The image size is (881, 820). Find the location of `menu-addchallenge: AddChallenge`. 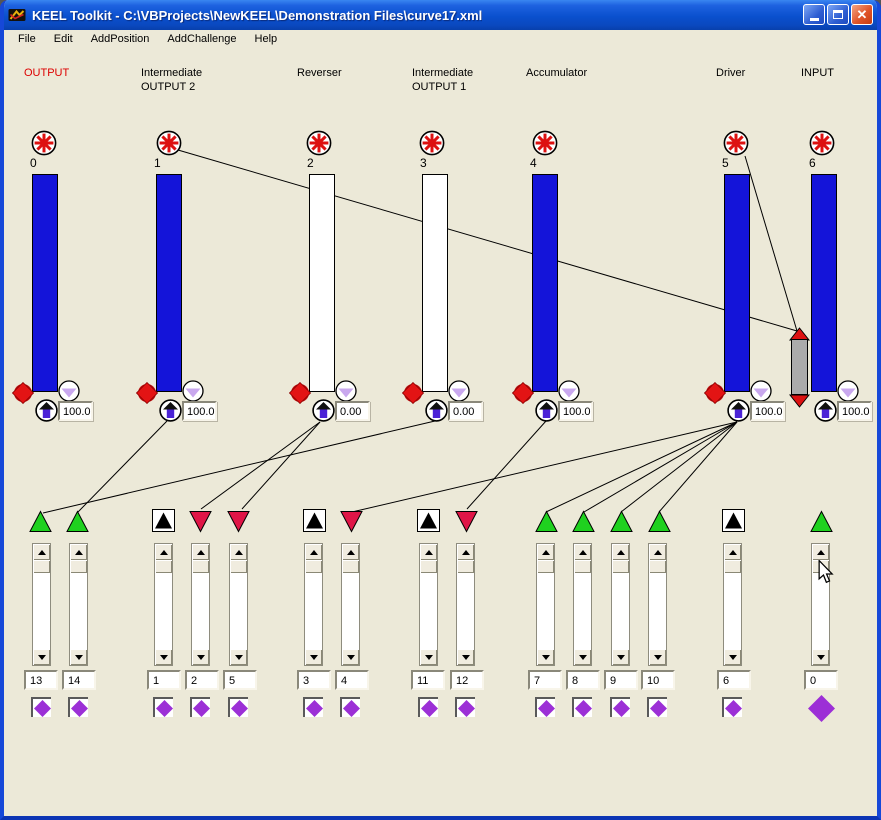

menu-addchallenge: AddChallenge is located at coordinates (202, 39).